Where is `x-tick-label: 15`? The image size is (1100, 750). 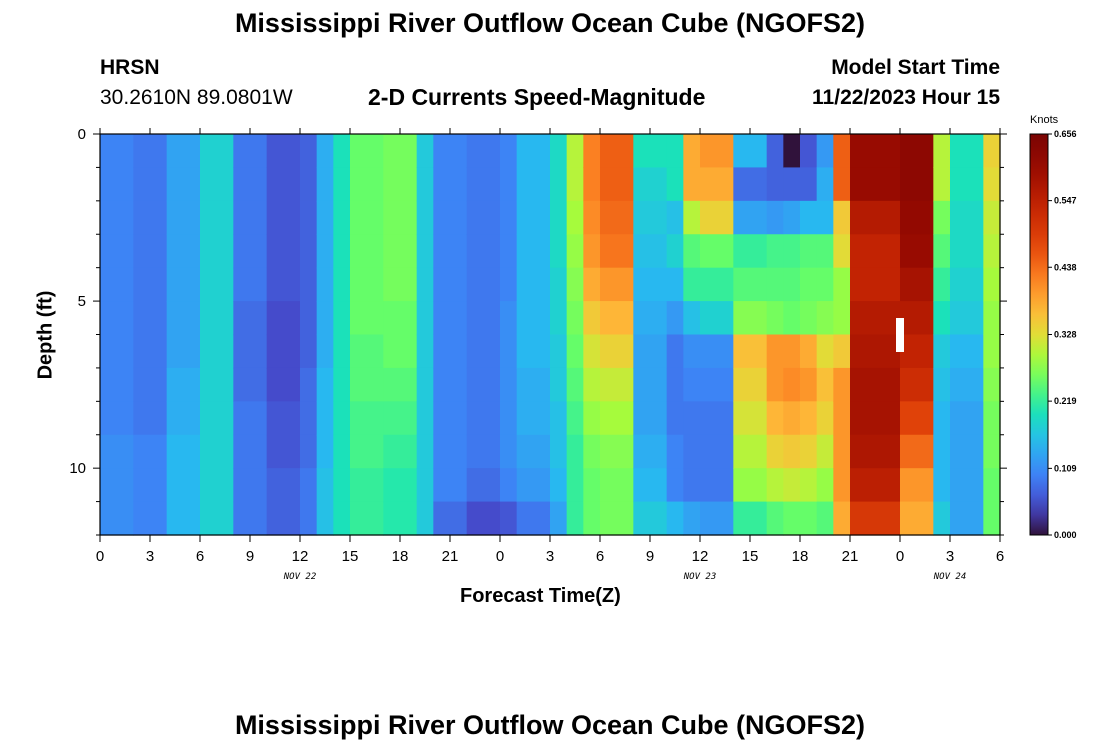 x-tick-label: 15 is located at coordinates (750, 556).